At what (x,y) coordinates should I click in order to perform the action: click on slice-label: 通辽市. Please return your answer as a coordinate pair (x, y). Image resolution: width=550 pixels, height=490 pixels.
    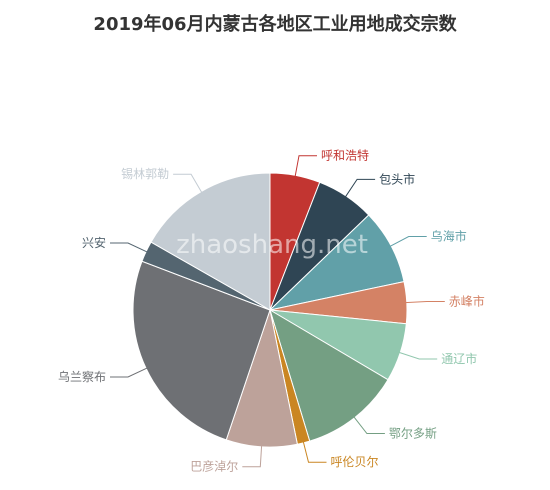
    Looking at the image, I should click on (459, 358).